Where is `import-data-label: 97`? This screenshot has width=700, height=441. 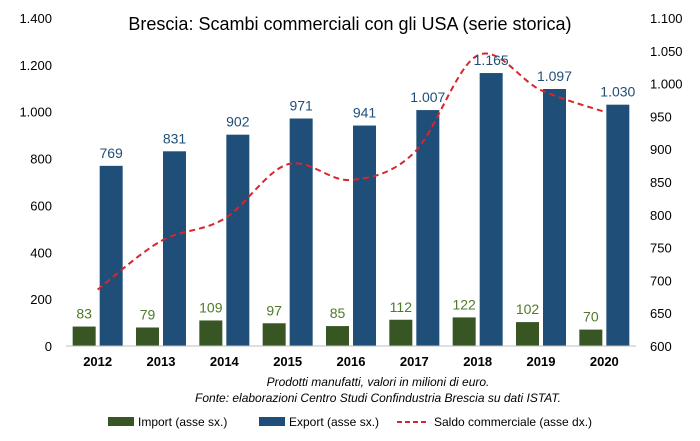
import-data-label: 97 is located at coordinates (274, 310).